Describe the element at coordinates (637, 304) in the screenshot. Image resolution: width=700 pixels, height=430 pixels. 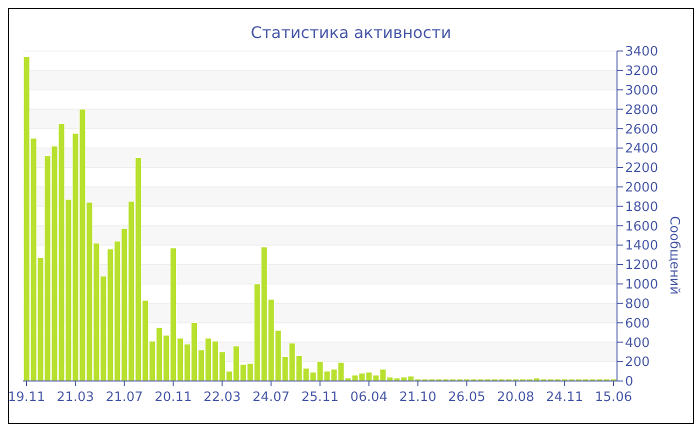
I see `y-tick-label: 800` at that location.